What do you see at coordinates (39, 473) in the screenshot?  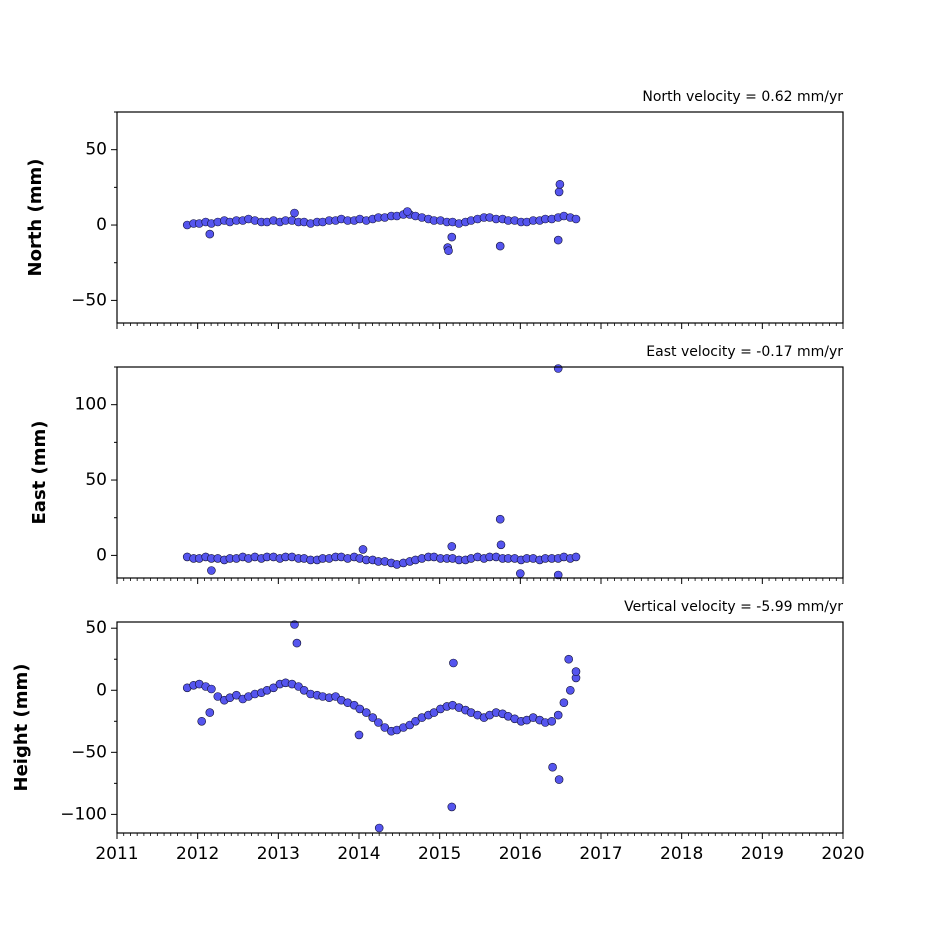 I see `y-axis-label: East (mm)` at bounding box center [39, 473].